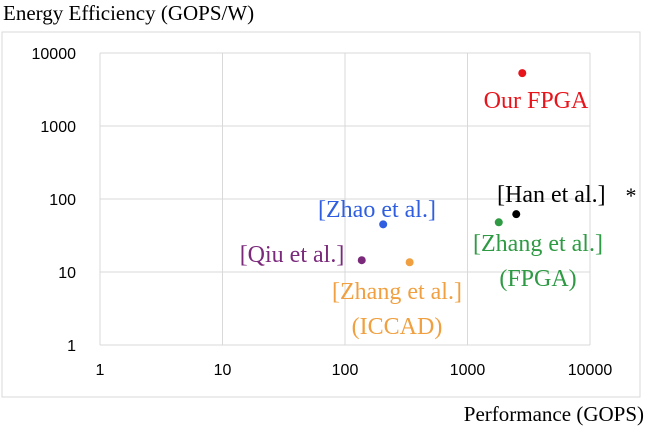 The height and width of the screenshot is (430, 649). What do you see at coordinates (590, 370) in the screenshot?
I see `x-tick-label: 10000` at bounding box center [590, 370].